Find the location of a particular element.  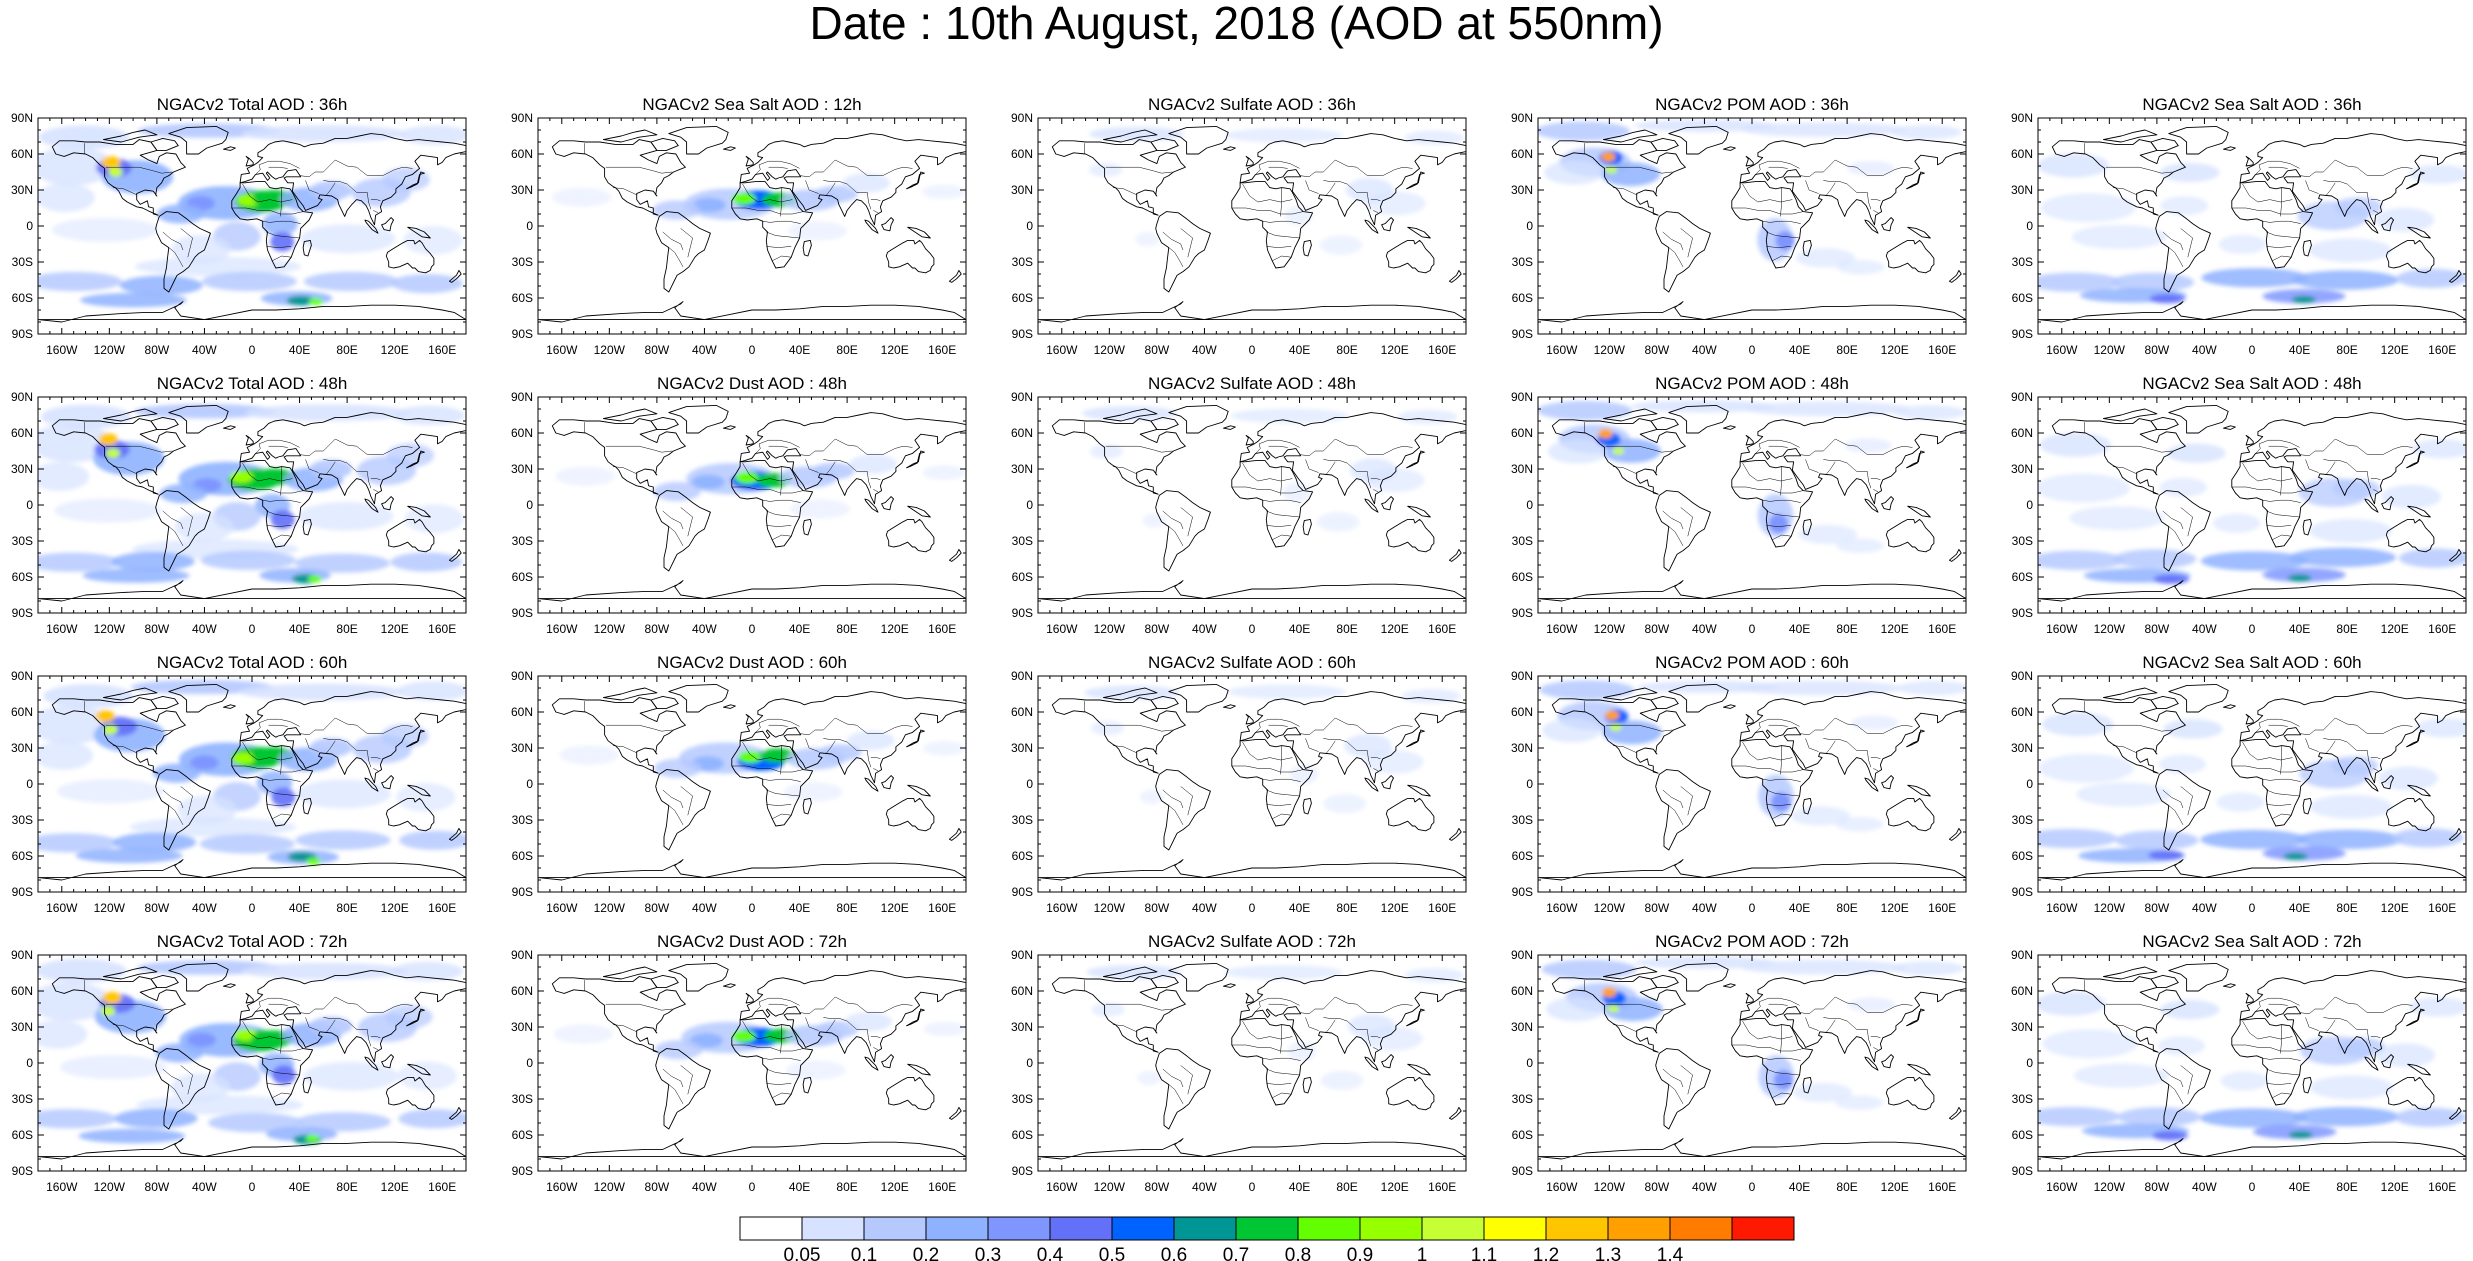

lon-tick-label: 80W is located at coordinates (157, 1187).